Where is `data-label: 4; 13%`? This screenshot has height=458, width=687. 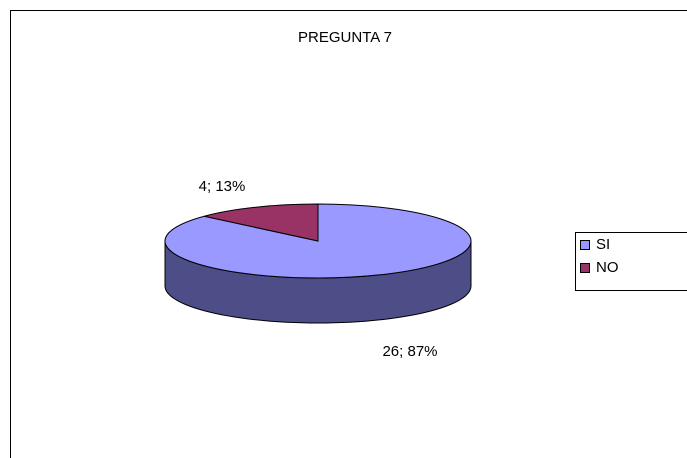 data-label: 4; 13% is located at coordinates (222, 186).